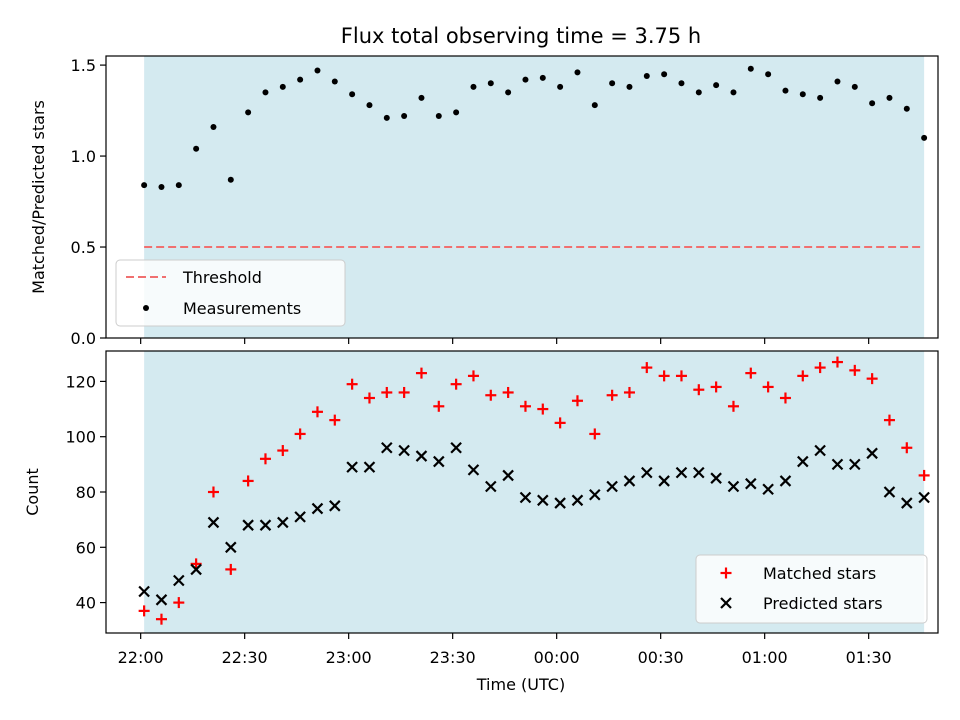  I want to click on bottom-legend: Matched stars Predicted stars, so click(811, 589).